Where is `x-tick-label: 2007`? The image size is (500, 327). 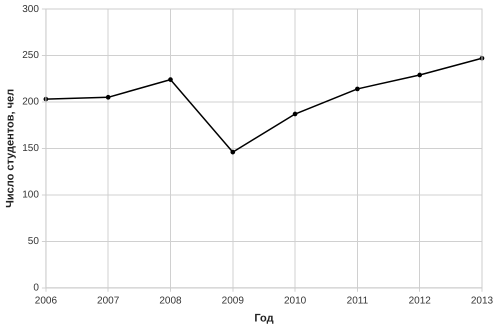 x-tick-label: 2007 is located at coordinates (108, 301).